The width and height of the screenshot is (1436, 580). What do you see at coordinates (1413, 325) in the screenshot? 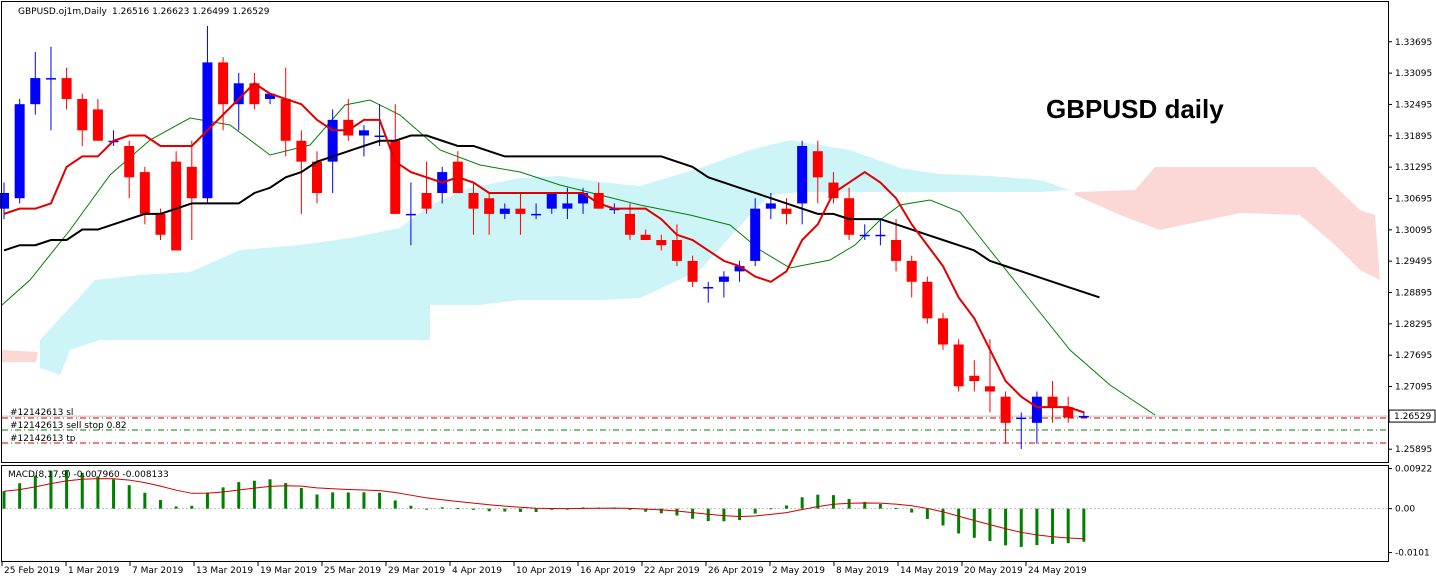
I see `price-tick-label: 1.28295` at bounding box center [1413, 325].